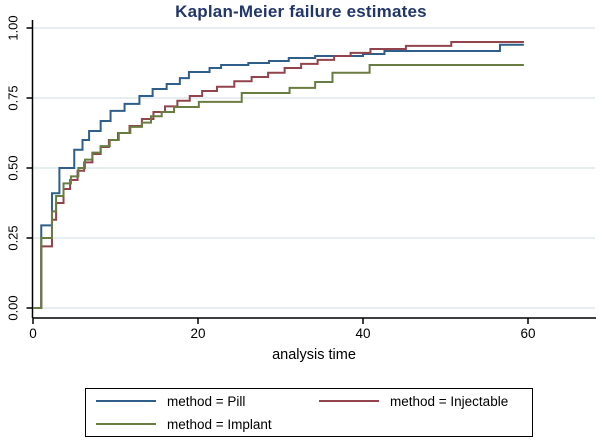 The image size is (602, 440). I want to click on x-tick-label: 60, so click(527, 333).